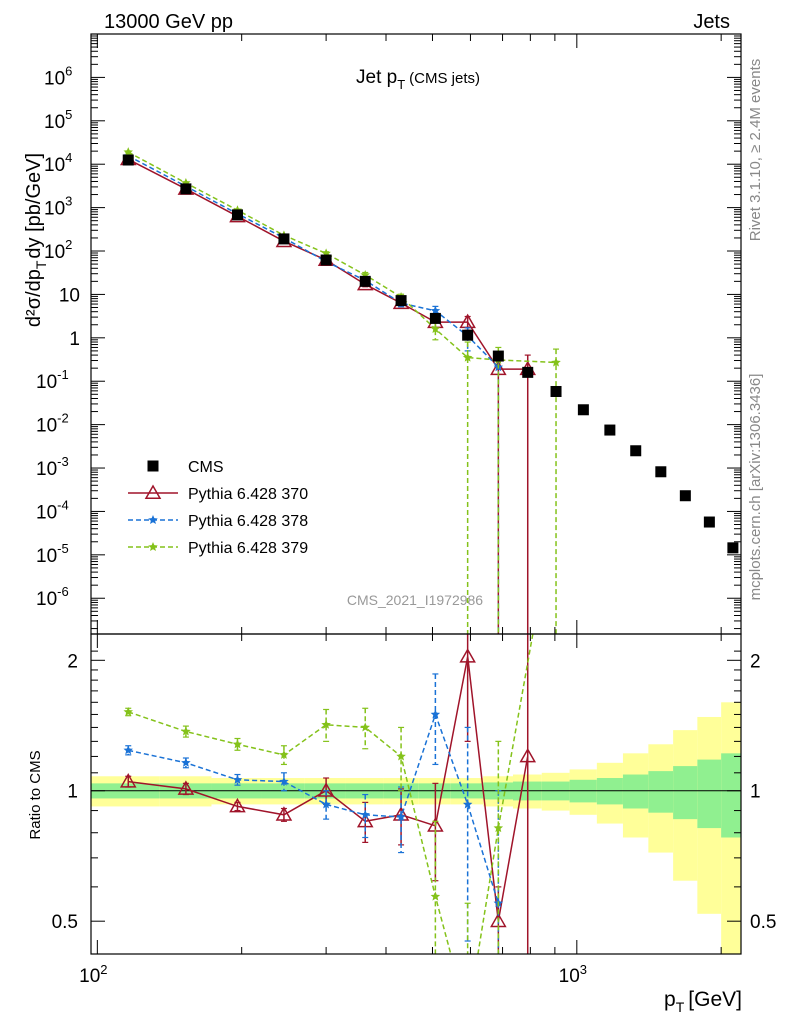  What do you see at coordinates (74, 339) in the screenshot?
I see `y-tick-label: 1` at bounding box center [74, 339].